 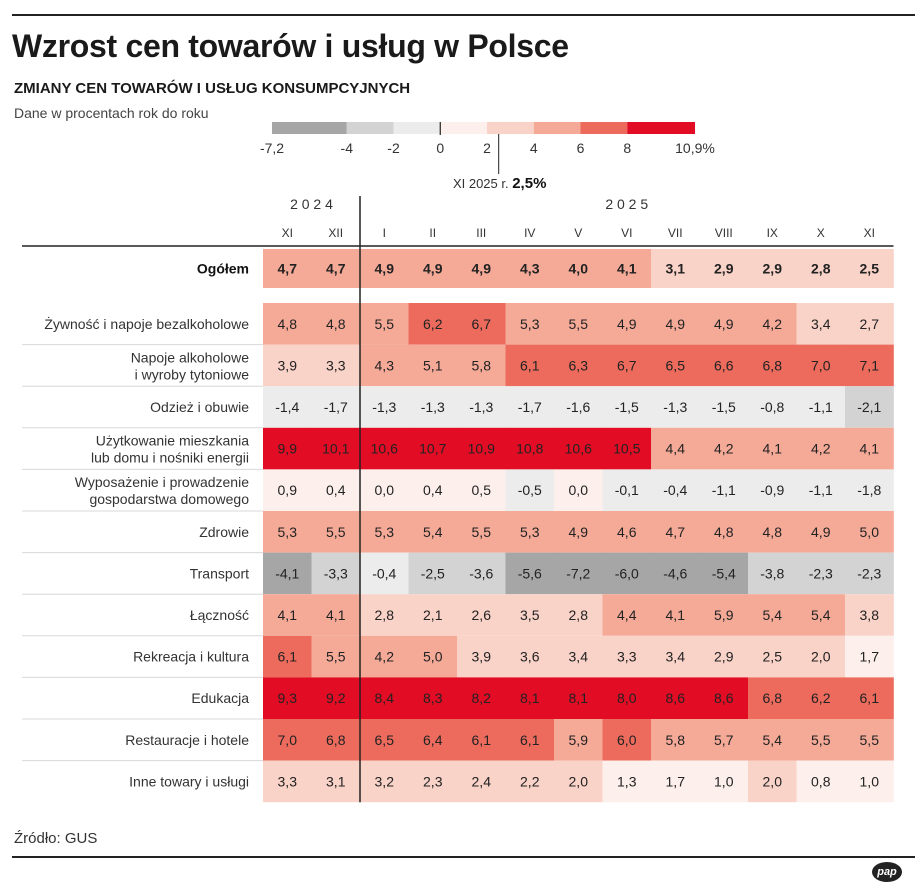 What do you see at coordinates (821, 233) in the screenshot?
I see `column-header: X` at bounding box center [821, 233].